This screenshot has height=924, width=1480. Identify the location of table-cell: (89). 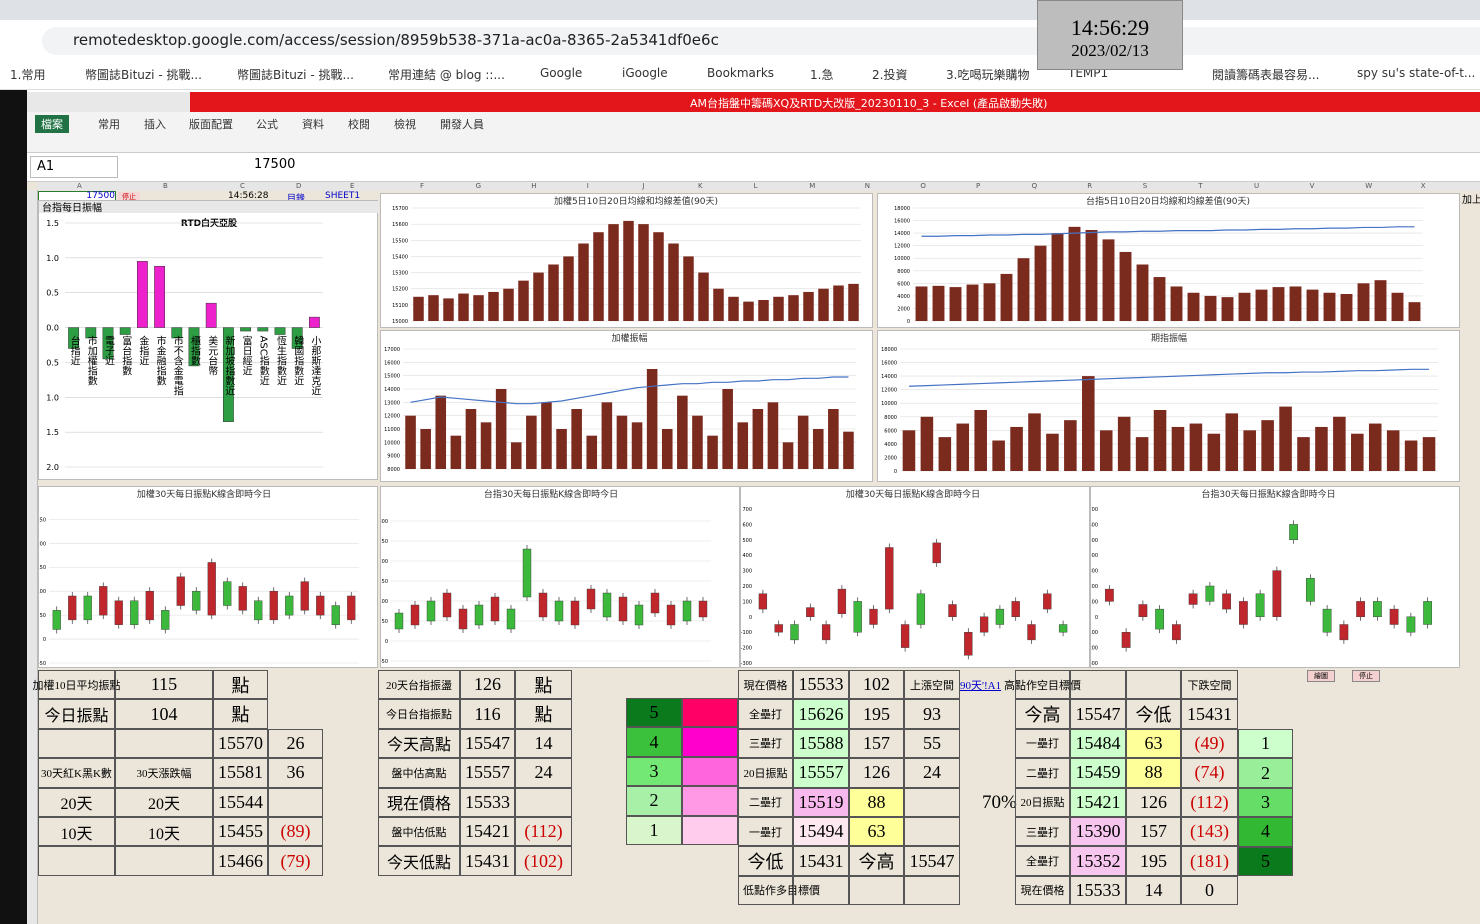
(295, 832).